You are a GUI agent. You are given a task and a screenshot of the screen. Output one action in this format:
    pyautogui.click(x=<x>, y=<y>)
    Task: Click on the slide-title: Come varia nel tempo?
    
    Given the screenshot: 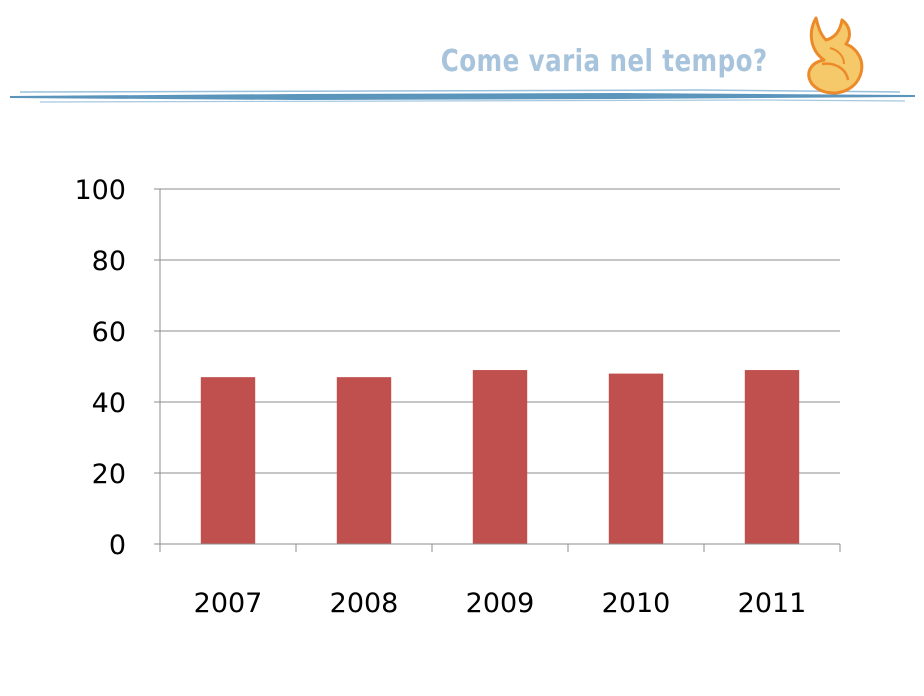 What is the action you would take?
    pyautogui.click(x=604, y=61)
    